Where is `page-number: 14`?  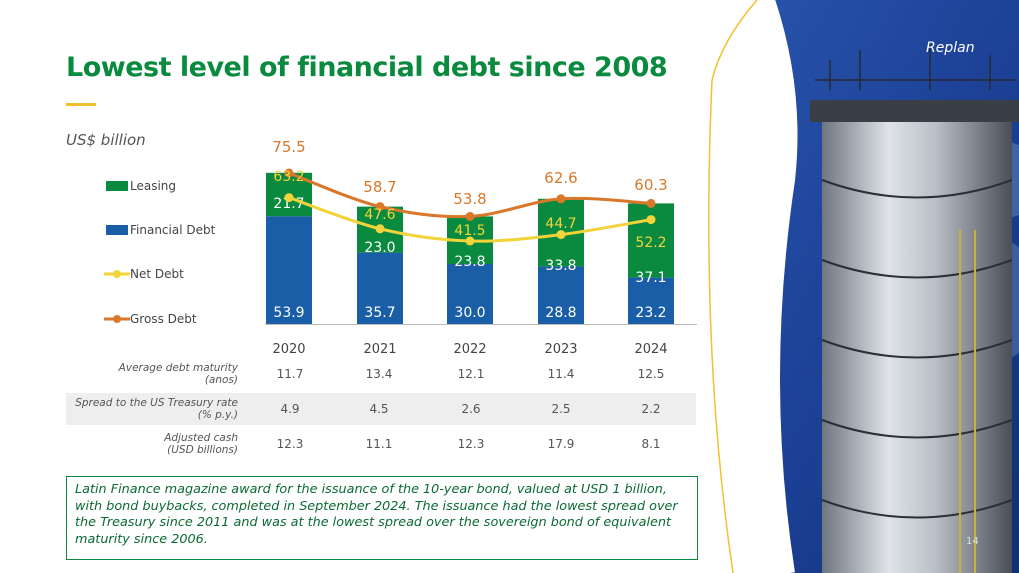
page-number: 14 is located at coordinates (972, 541).